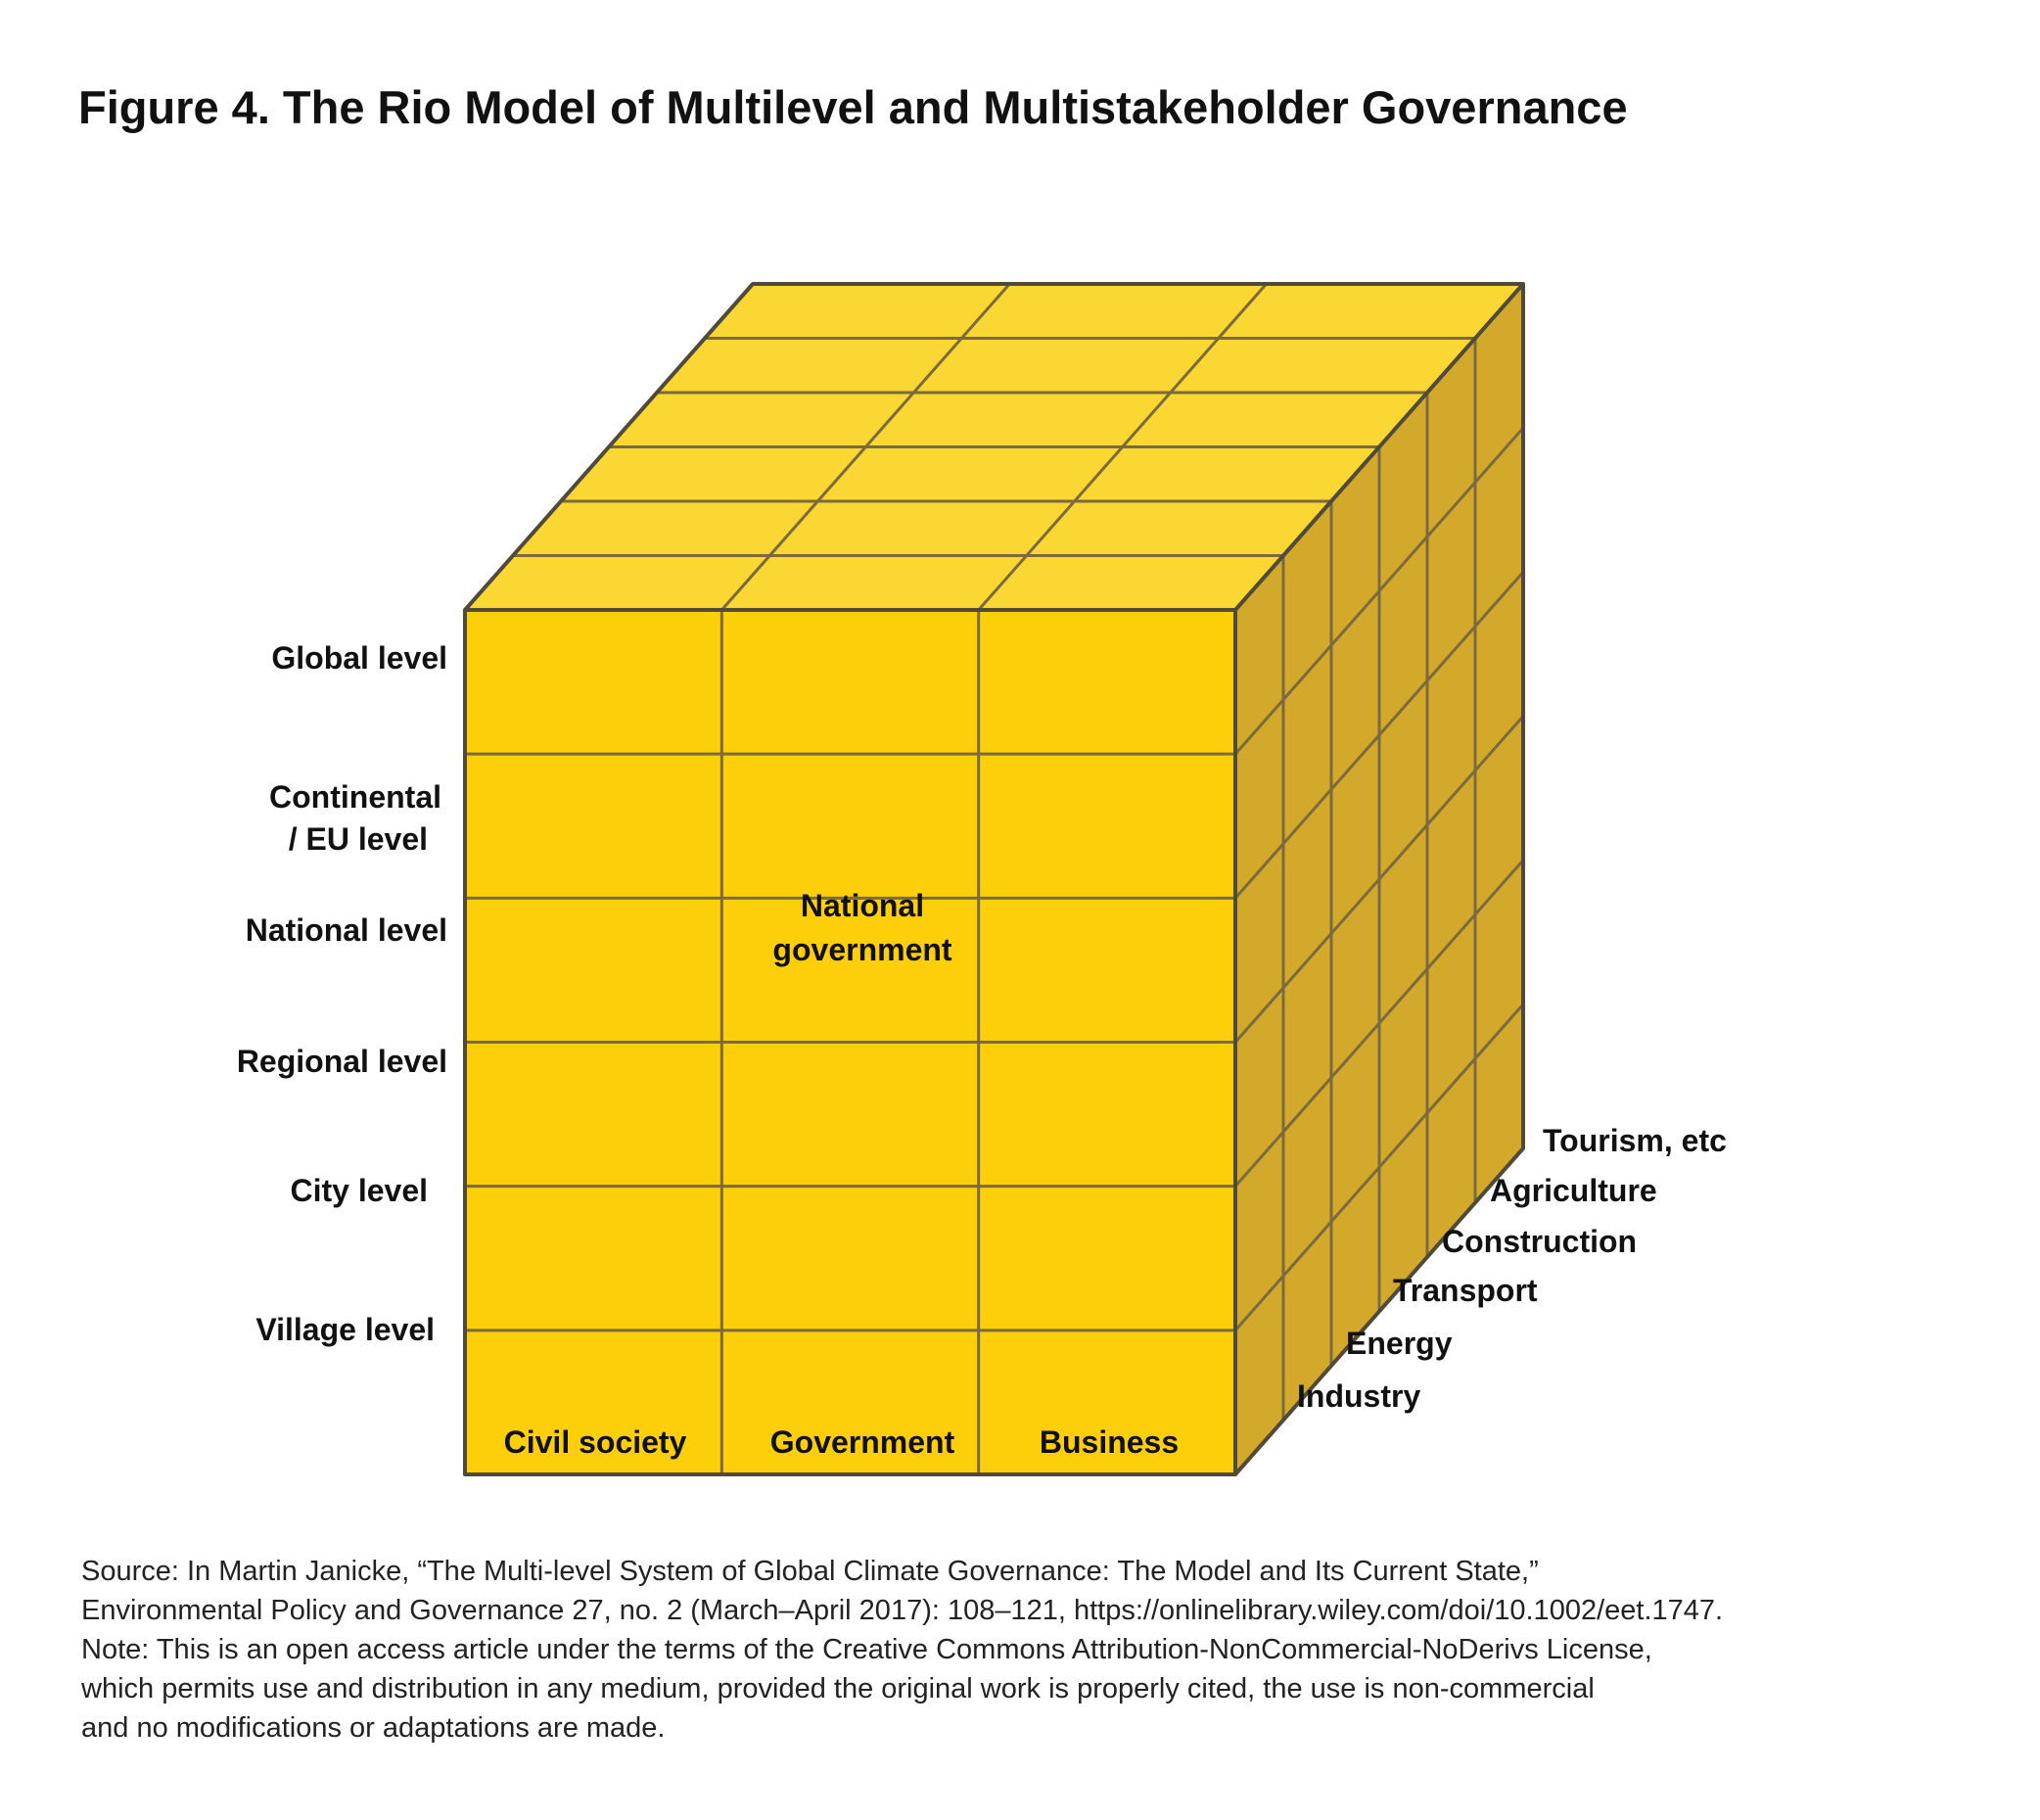 The height and width of the screenshot is (1820, 2040). I want to click on center-cell-line: National, so click(862, 905).